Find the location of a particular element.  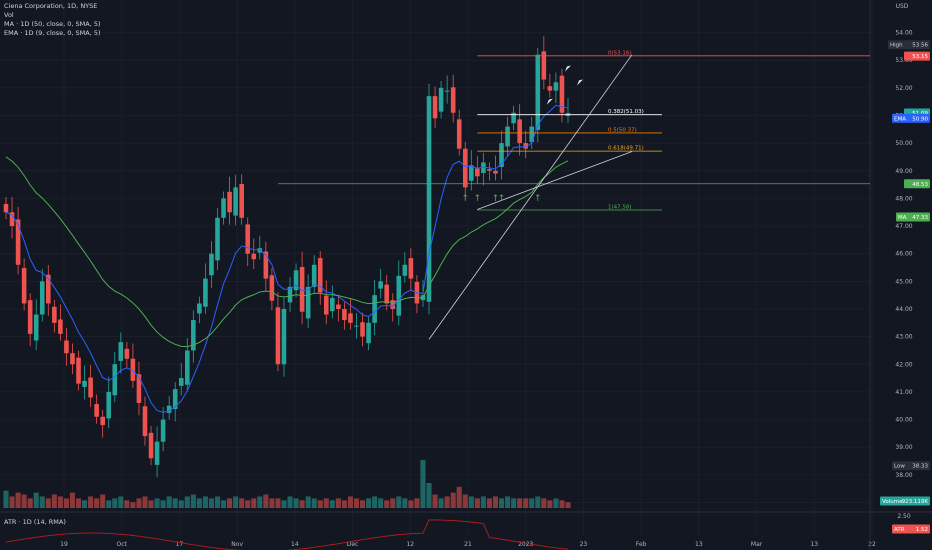

x-tick-label: 23 is located at coordinates (584, 544).